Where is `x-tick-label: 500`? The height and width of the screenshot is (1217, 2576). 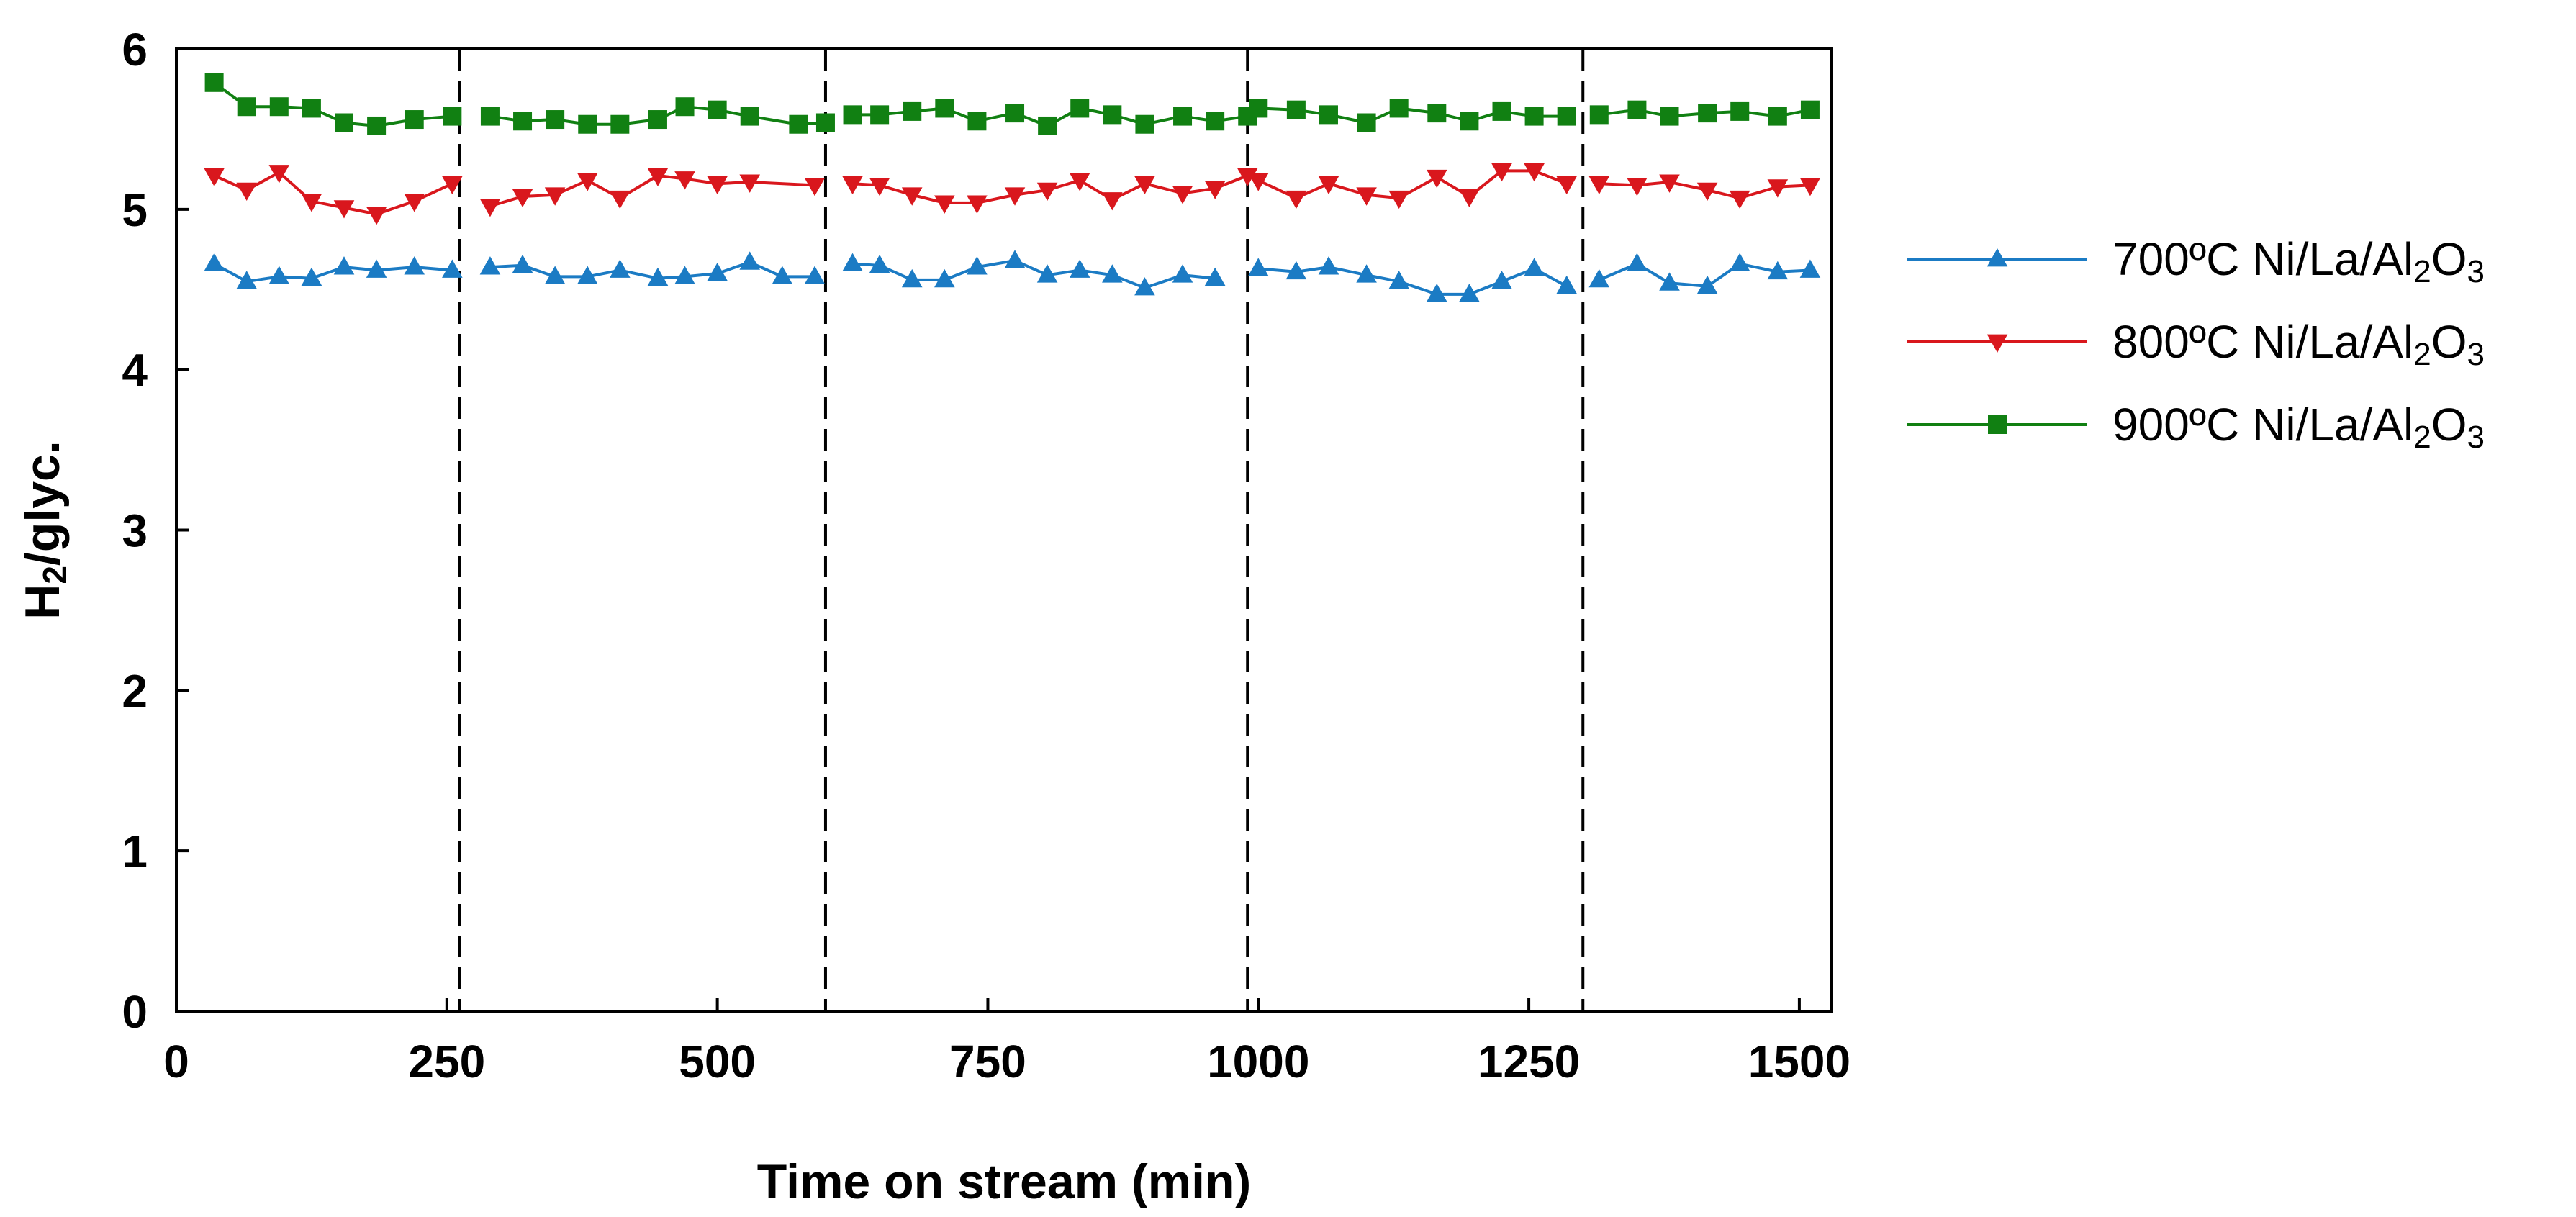
x-tick-label: 500 is located at coordinates (718, 1061).